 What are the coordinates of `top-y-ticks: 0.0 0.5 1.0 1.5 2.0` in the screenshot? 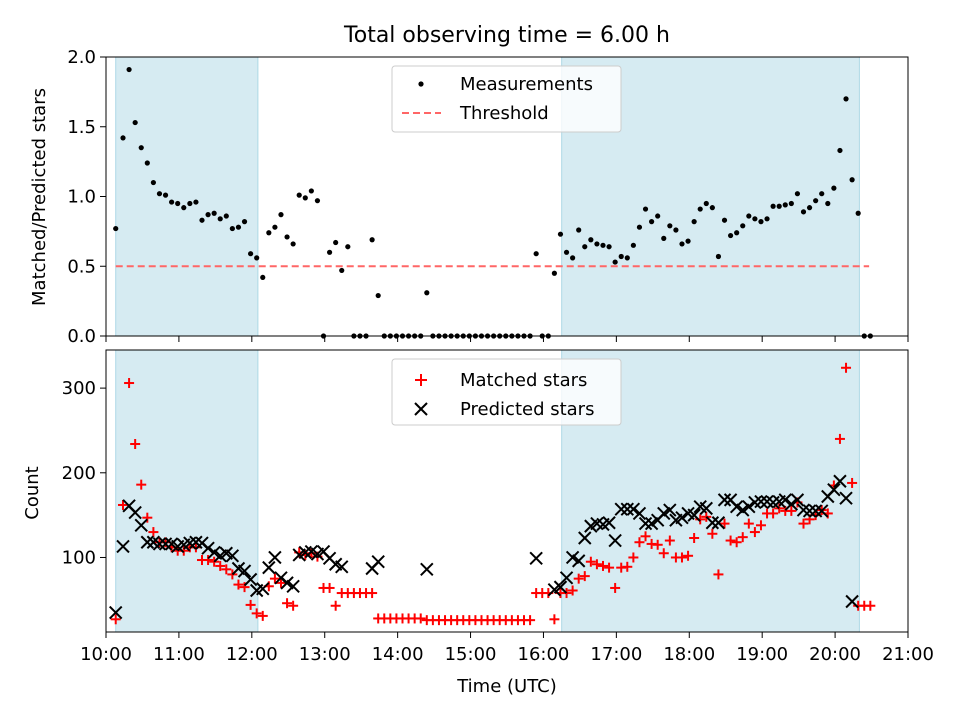 It's located at (86, 197).